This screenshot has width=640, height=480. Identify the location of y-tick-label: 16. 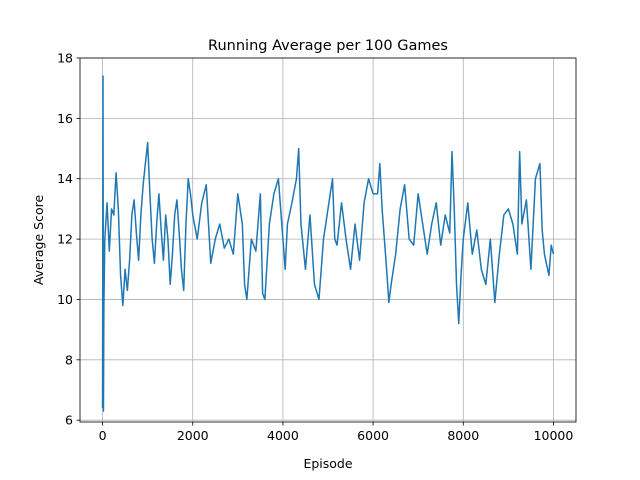
(65, 118).